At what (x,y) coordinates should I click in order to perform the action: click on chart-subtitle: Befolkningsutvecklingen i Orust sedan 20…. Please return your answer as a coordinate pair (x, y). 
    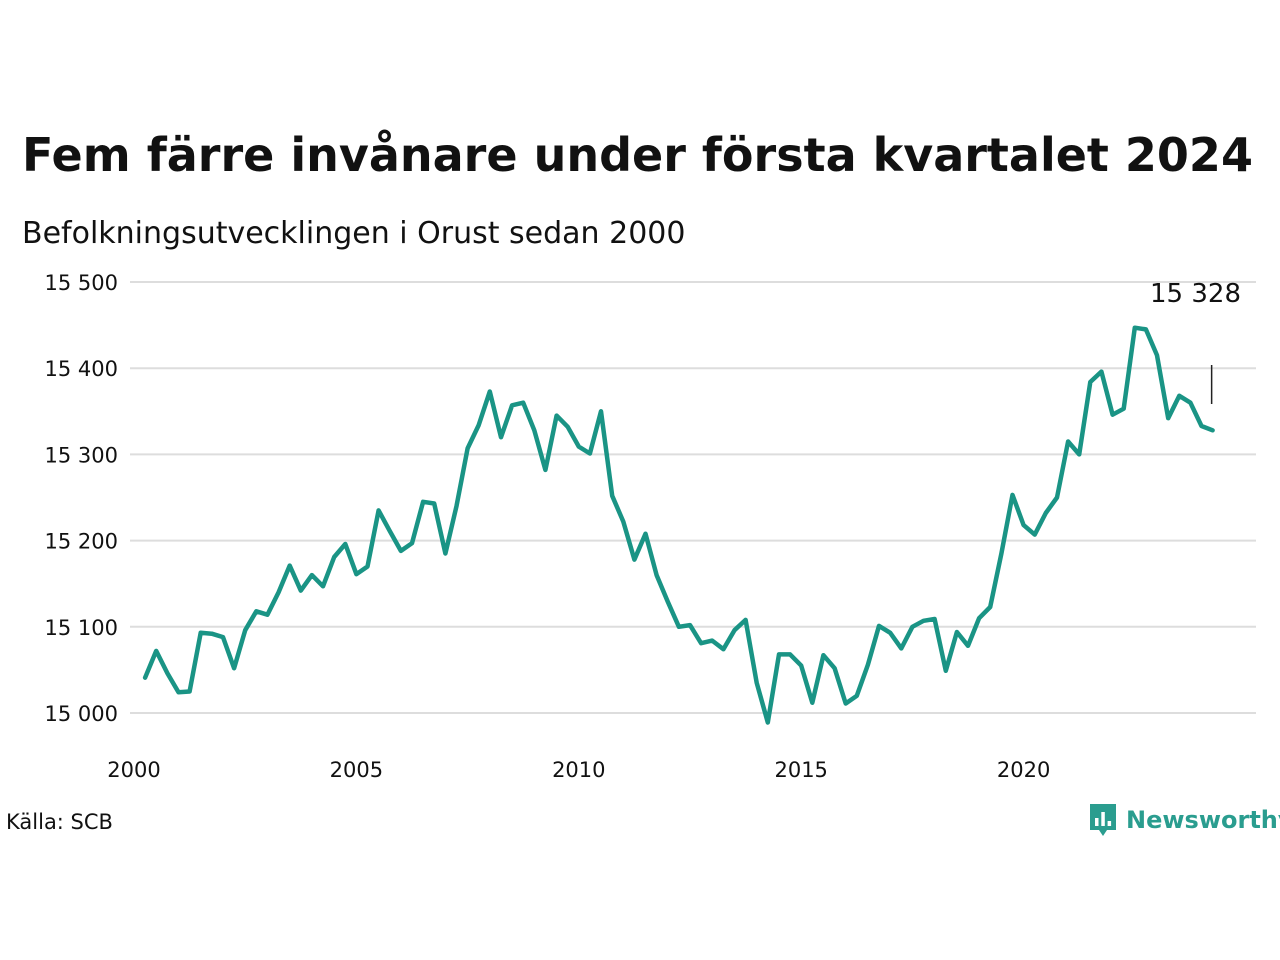
    Looking at the image, I should click on (354, 233).